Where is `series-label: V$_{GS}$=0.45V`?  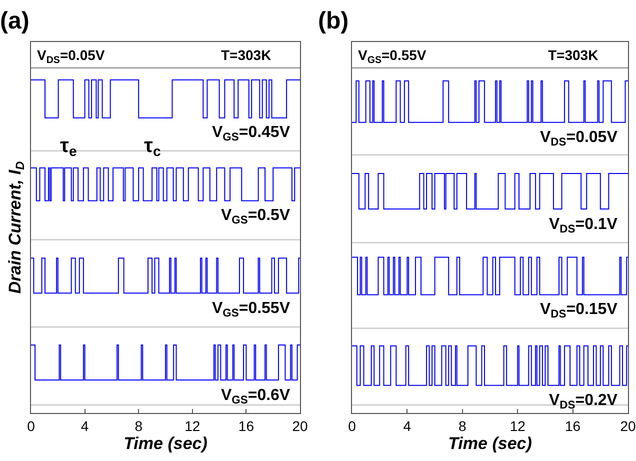 series-label: V$_{GS}$=0.45V is located at coordinates (251, 134).